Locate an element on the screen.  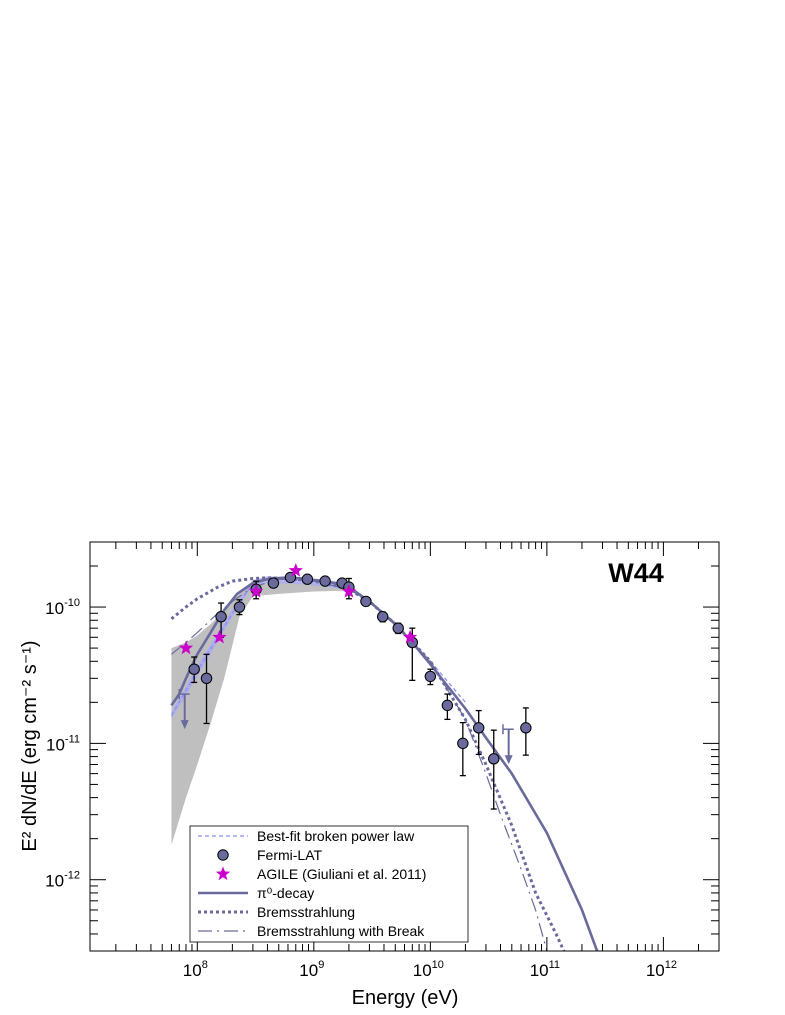
legend-swatch-star is located at coordinates (223, 873).